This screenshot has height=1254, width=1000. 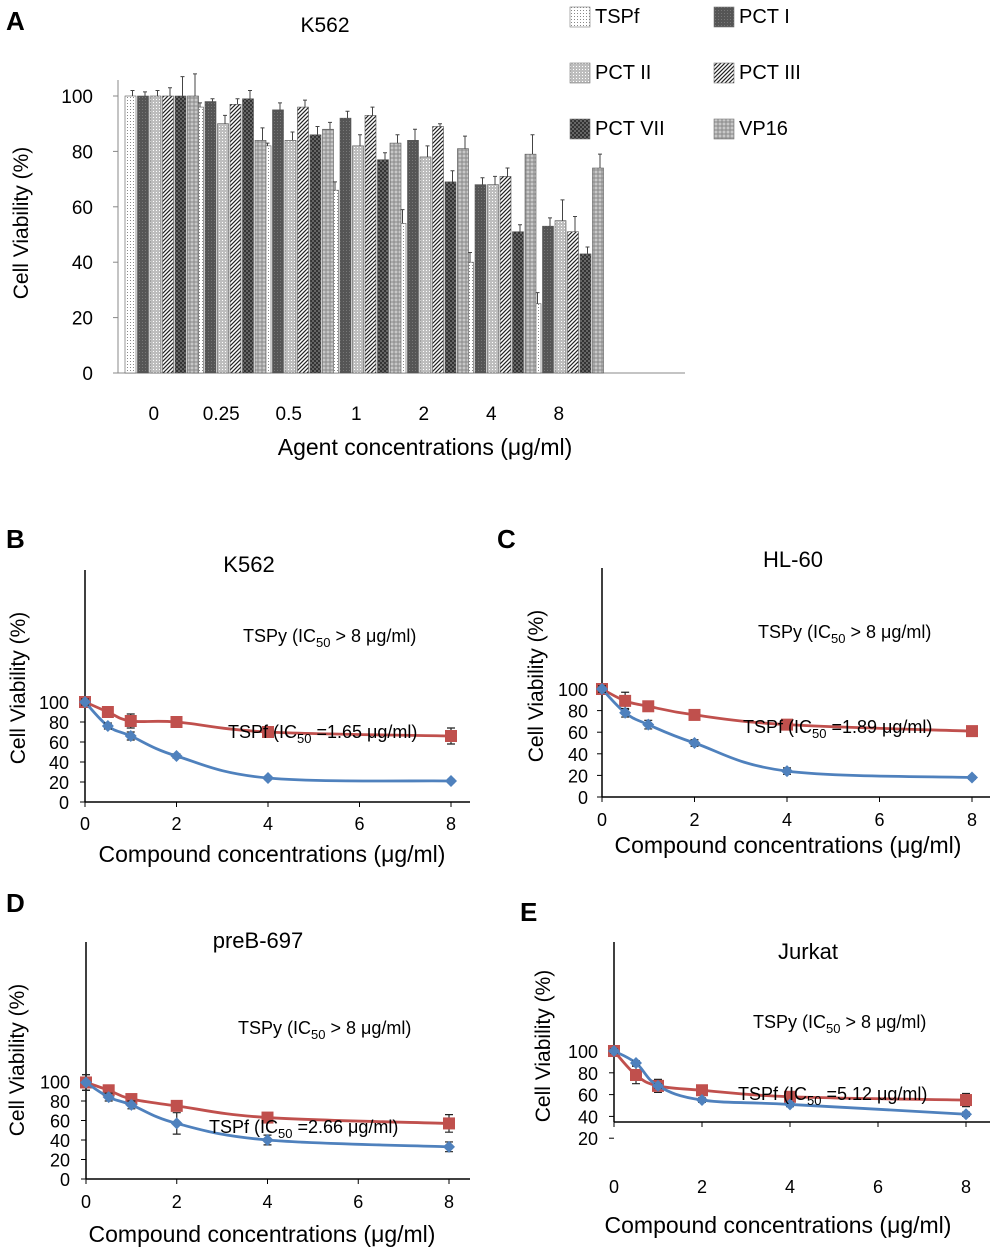 I want to click on panel-letter-c: C, so click(x=506, y=539).